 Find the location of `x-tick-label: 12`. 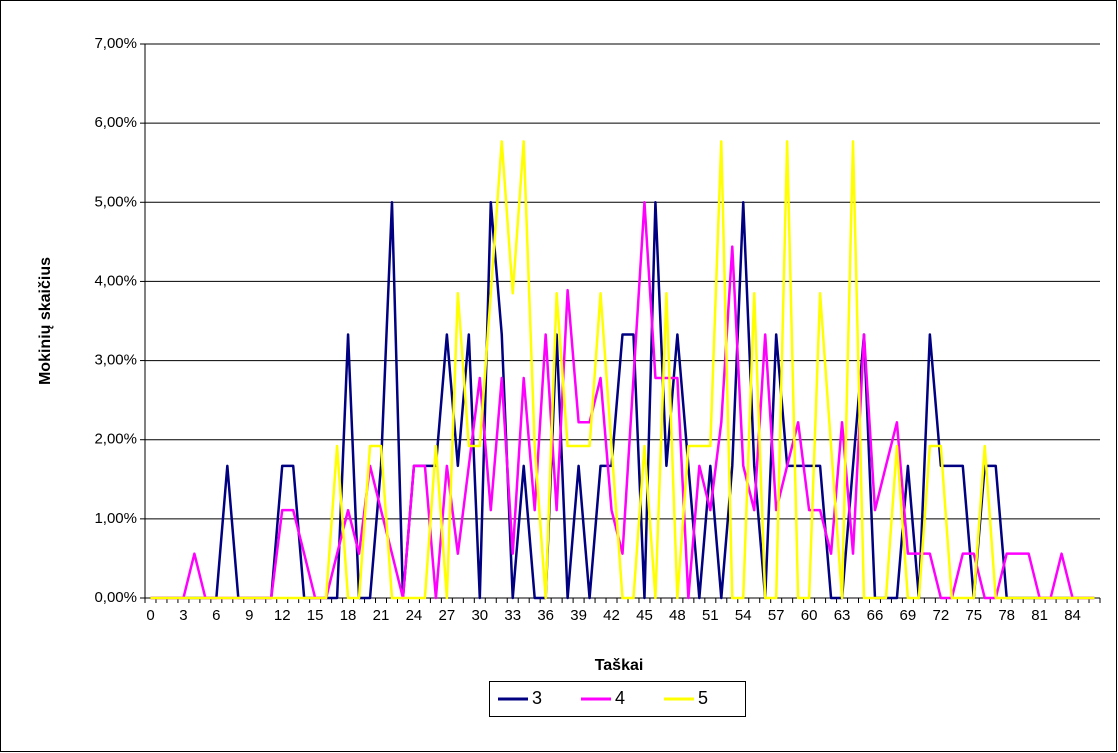

x-tick-label: 12 is located at coordinates (282, 615).